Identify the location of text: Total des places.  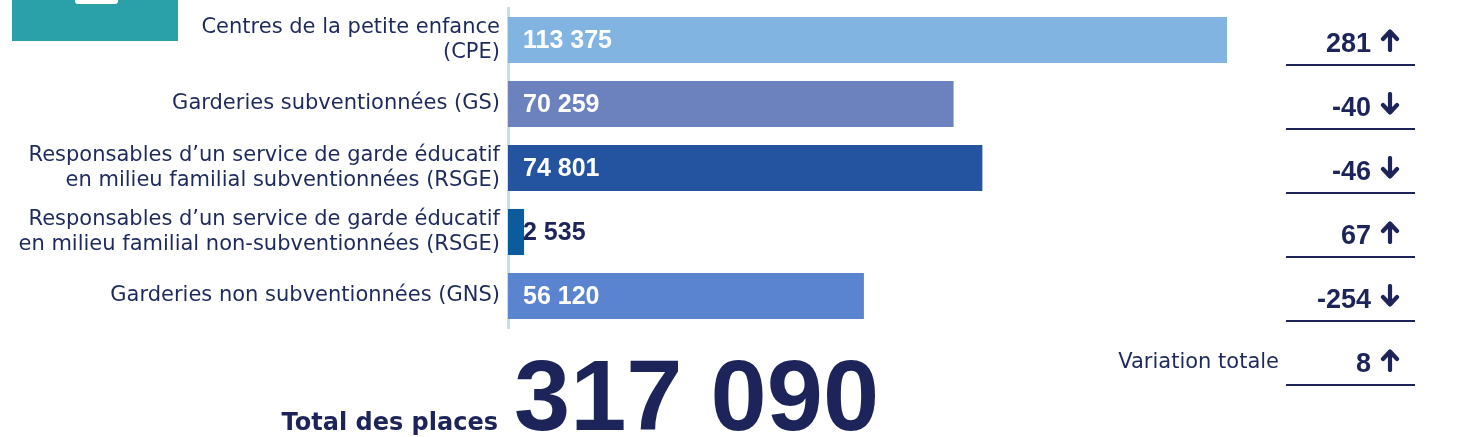
(389, 422).